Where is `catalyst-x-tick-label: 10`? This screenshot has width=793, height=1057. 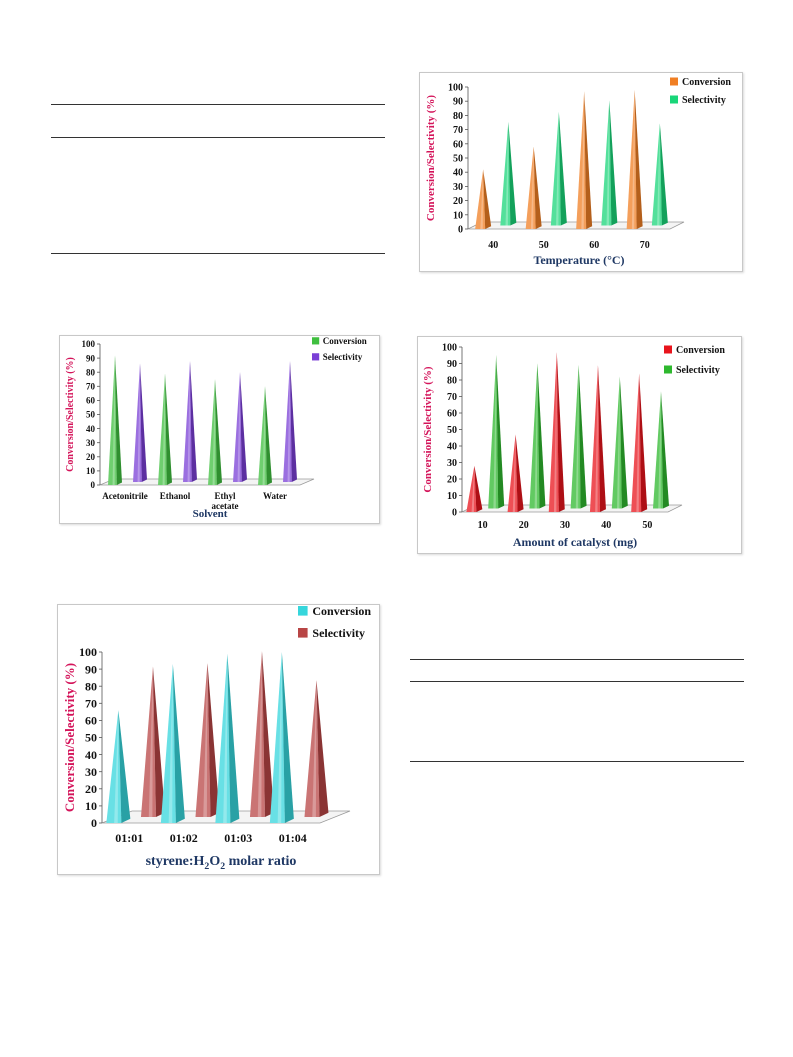
catalyst-x-tick-label: 10 is located at coordinates (483, 525).